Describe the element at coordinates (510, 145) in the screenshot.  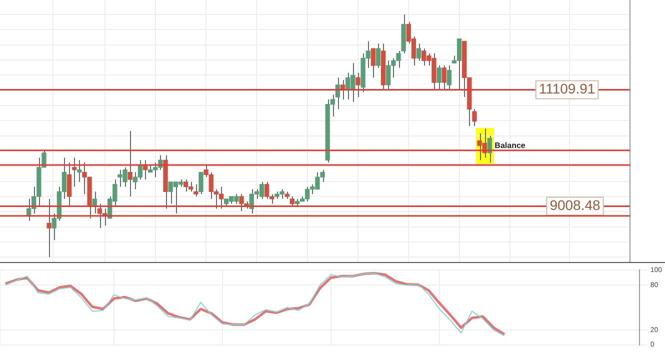
I see `text: Balance` at that location.